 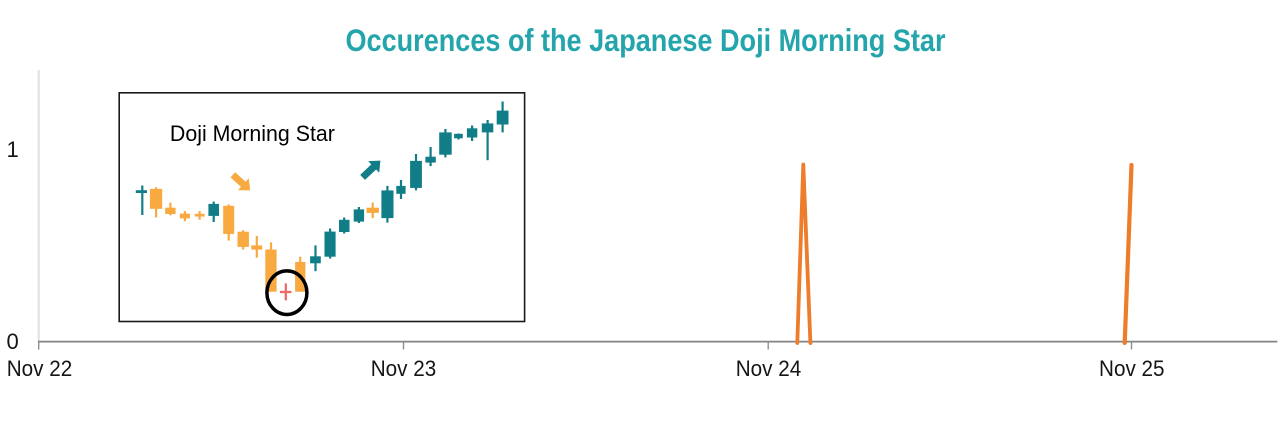 I want to click on svg-text: Nov 22, so click(x=40, y=368).